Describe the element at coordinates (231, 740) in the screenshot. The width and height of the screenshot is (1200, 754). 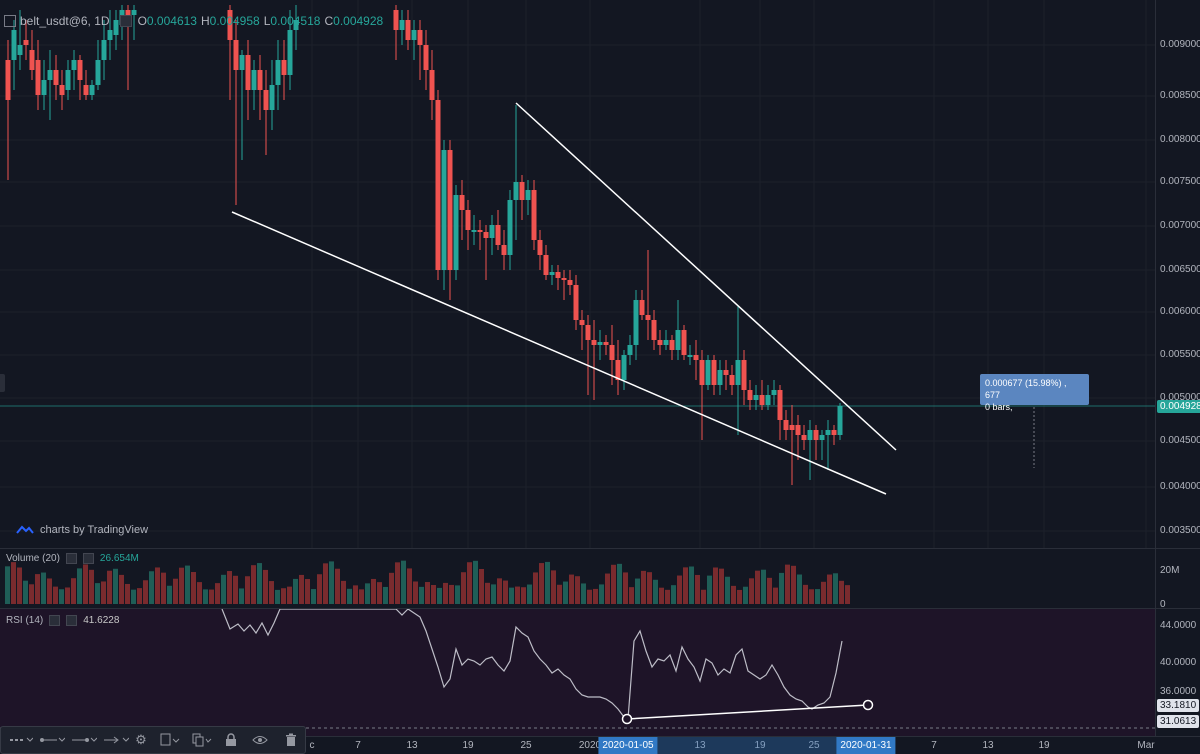
I see `lock-icon` at that location.